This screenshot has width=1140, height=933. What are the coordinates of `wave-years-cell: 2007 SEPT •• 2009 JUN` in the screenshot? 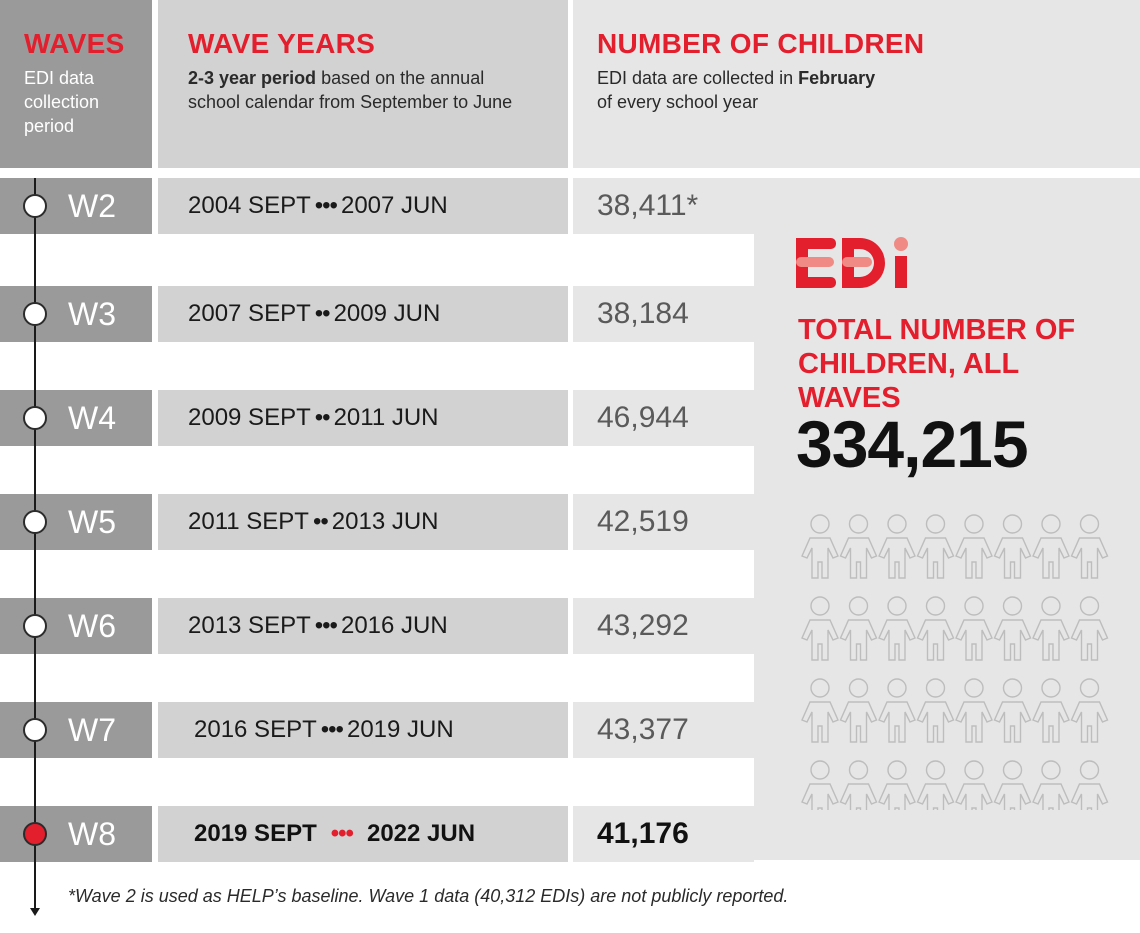 It's located at (363, 314).